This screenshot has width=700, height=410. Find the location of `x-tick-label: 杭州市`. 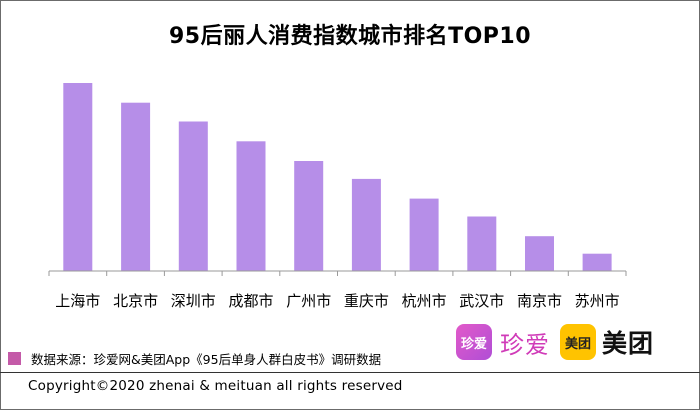

x-tick-label: 杭州市 is located at coordinates (424, 301).